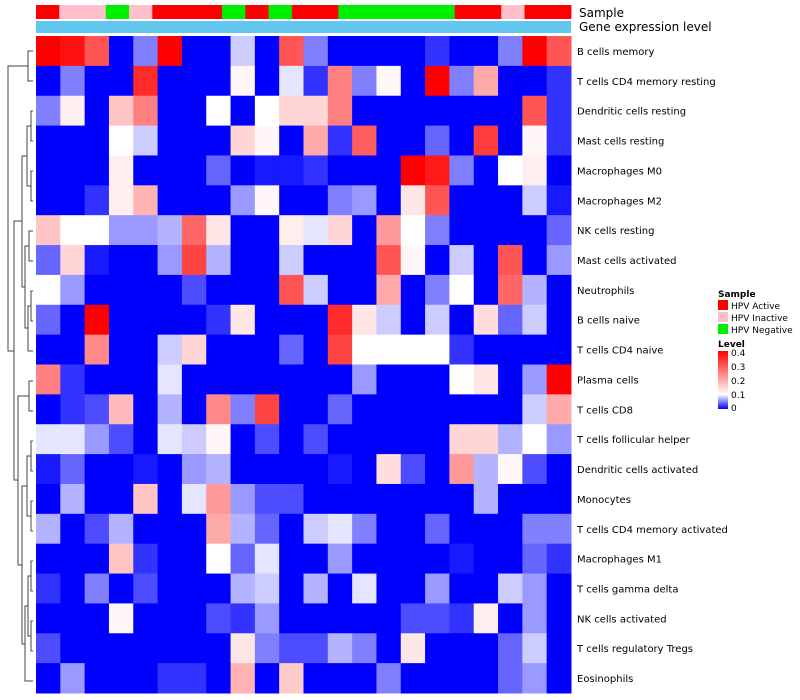 The image size is (800, 700). What do you see at coordinates (620, 142) in the screenshot?
I see `row-label: Mast cells resting` at bounding box center [620, 142].